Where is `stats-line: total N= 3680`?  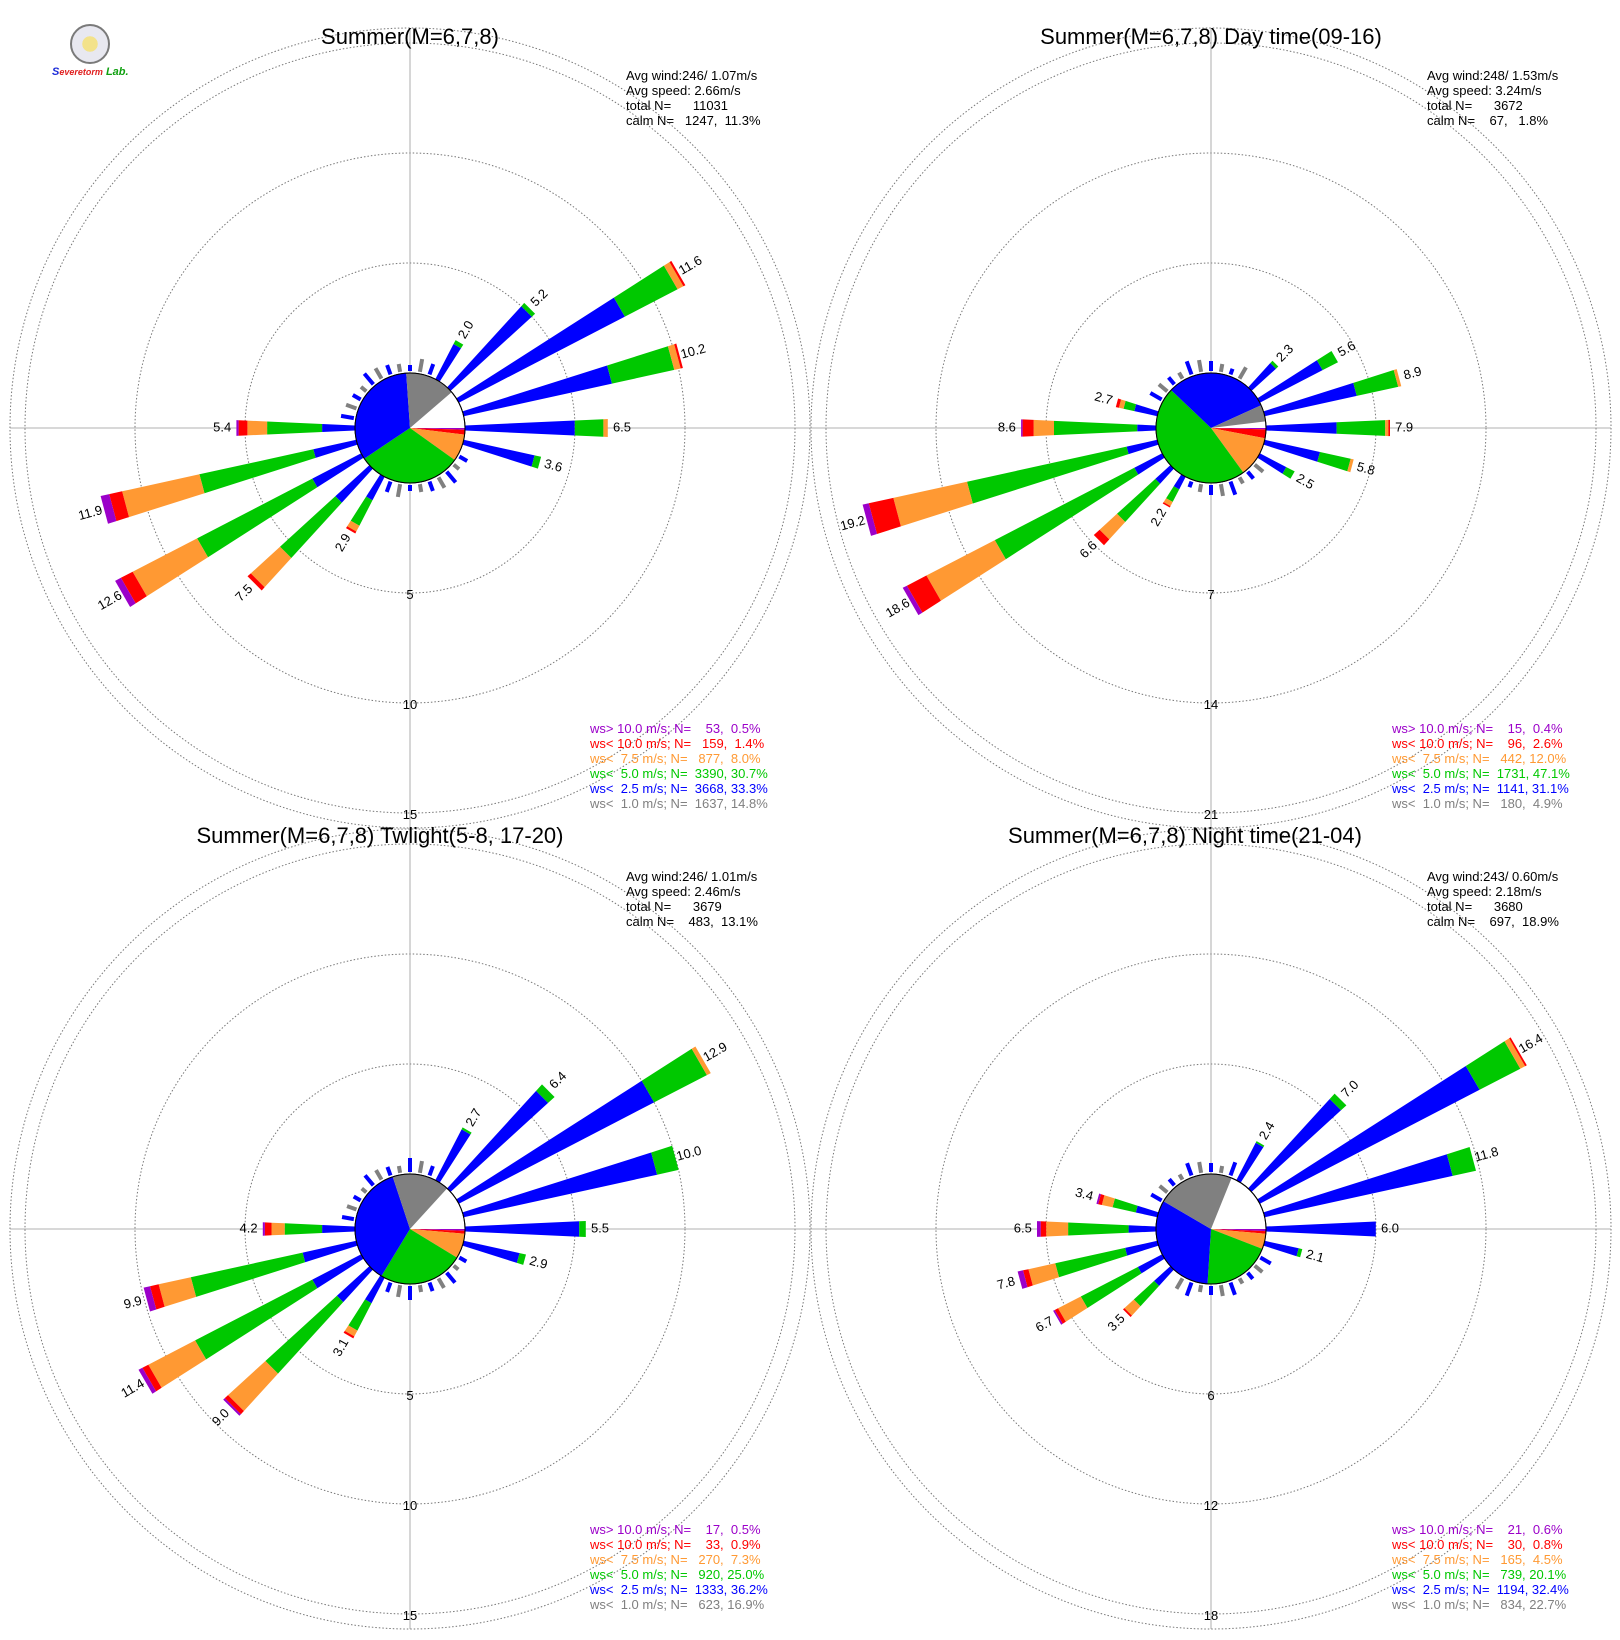 stats-line: total N= 3680 is located at coordinates (1475, 906).